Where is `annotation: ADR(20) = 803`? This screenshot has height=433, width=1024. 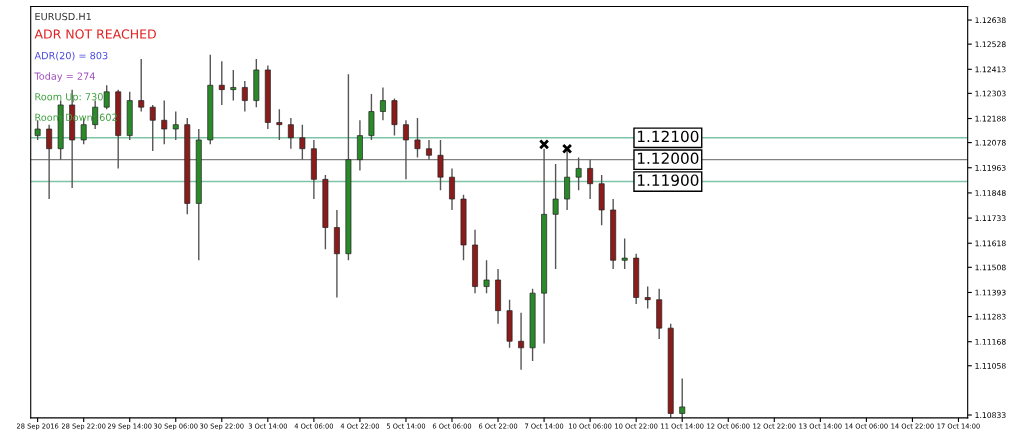
annotation: ADR(20) = 803 is located at coordinates (71, 56).